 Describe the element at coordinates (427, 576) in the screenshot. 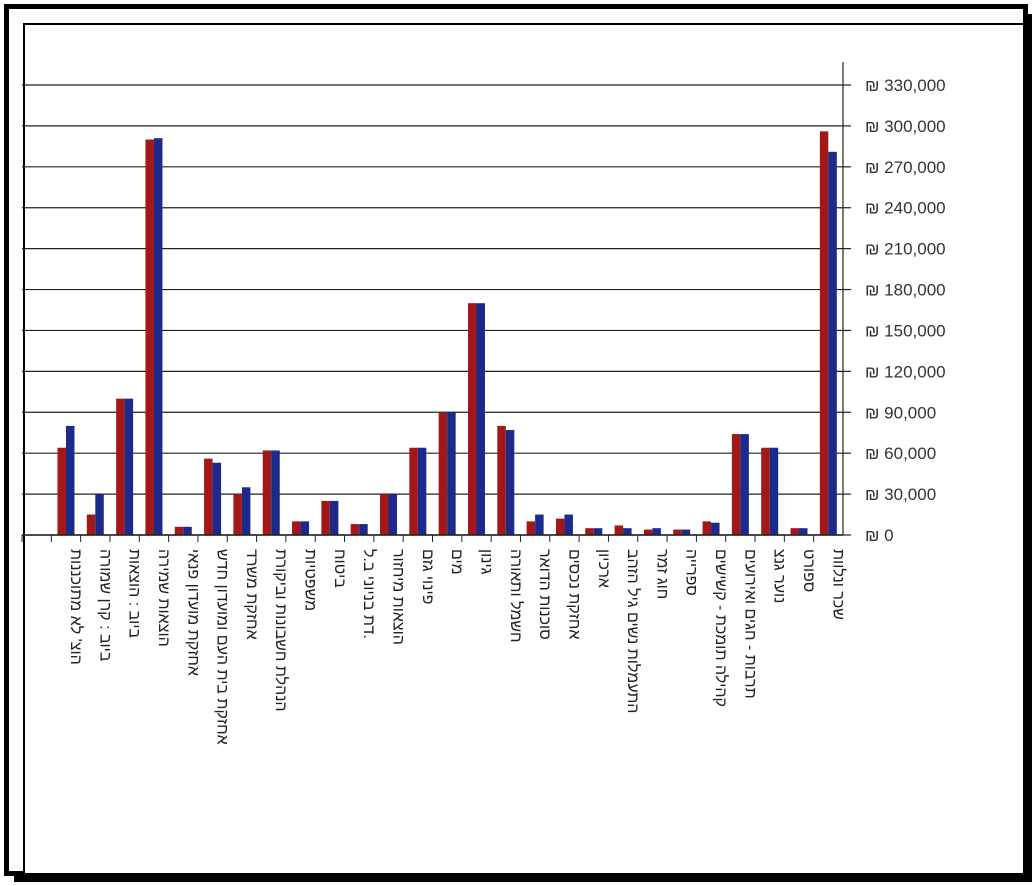

I see `x-tick-label: פינוי גזם` at that location.